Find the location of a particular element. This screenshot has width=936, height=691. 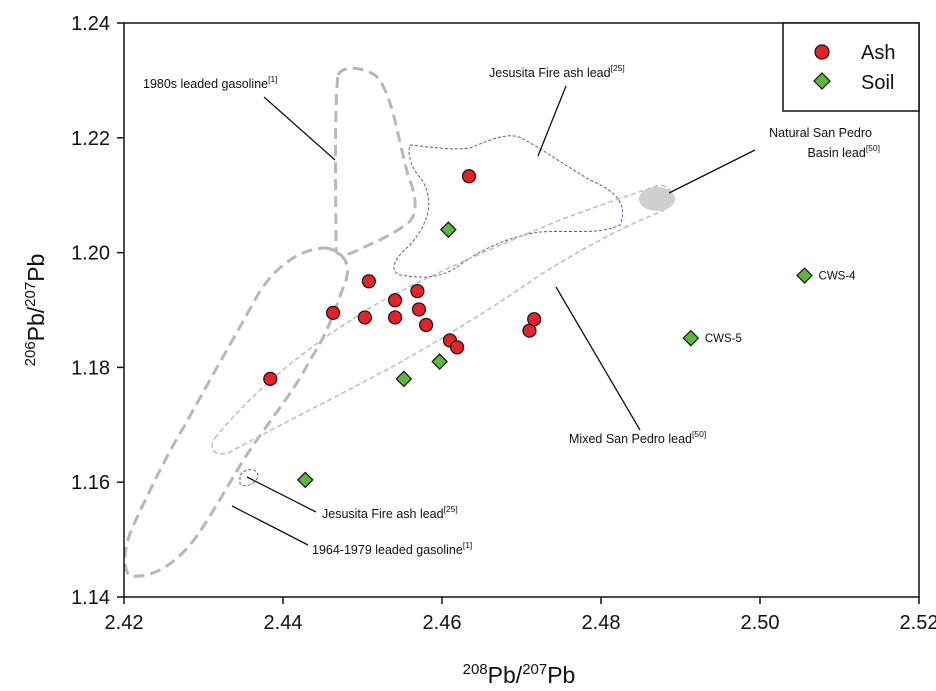

leader-1980s-gasoline is located at coordinates (299, 128).